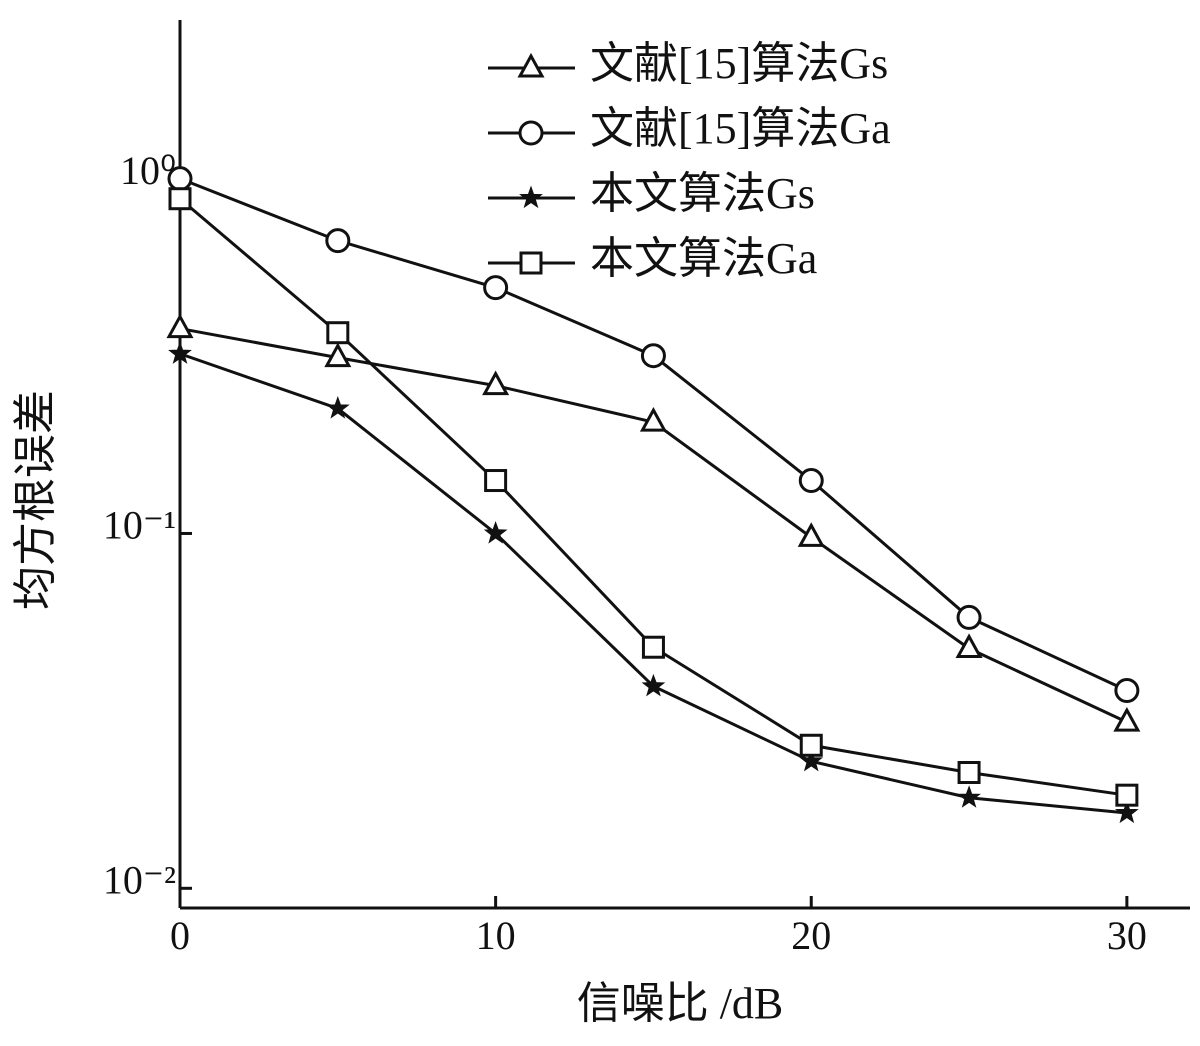 This screenshot has height=1046, width=1200. What do you see at coordinates (703, 258) in the screenshot?
I see `legend-label: 本文算法Ga` at bounding box center [703, 258].